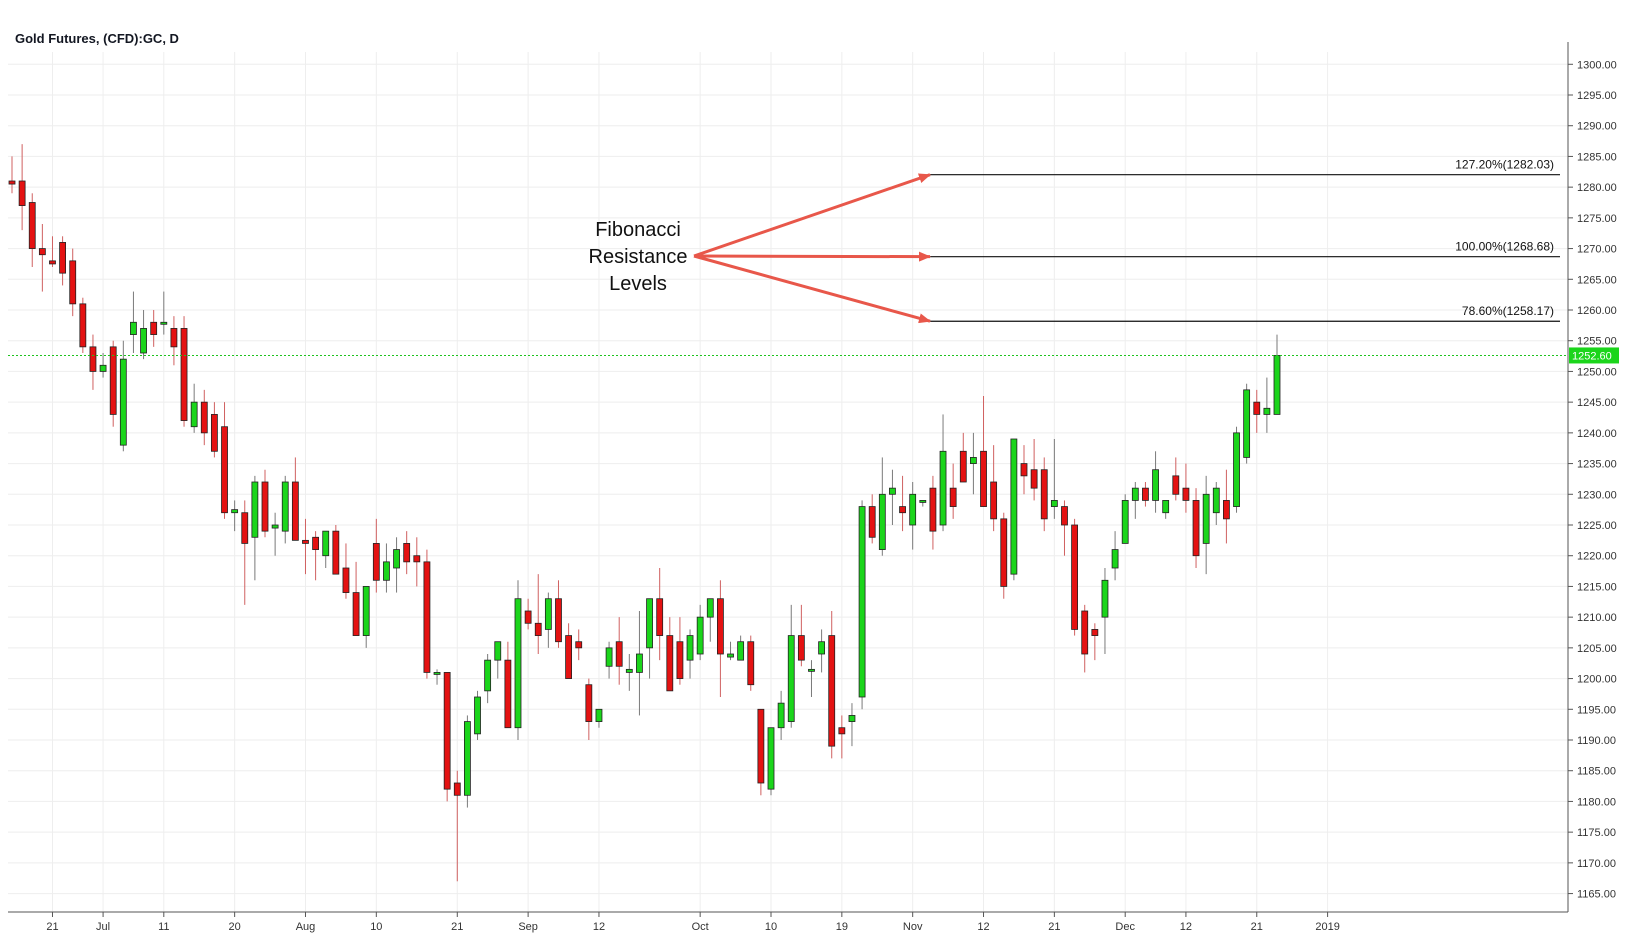 The height and width of the screenshot is (937, 1626). Describe the element at coordinates (1597, 403) in the screenshot. I see `y-tick-label: 1245.00` at that location.